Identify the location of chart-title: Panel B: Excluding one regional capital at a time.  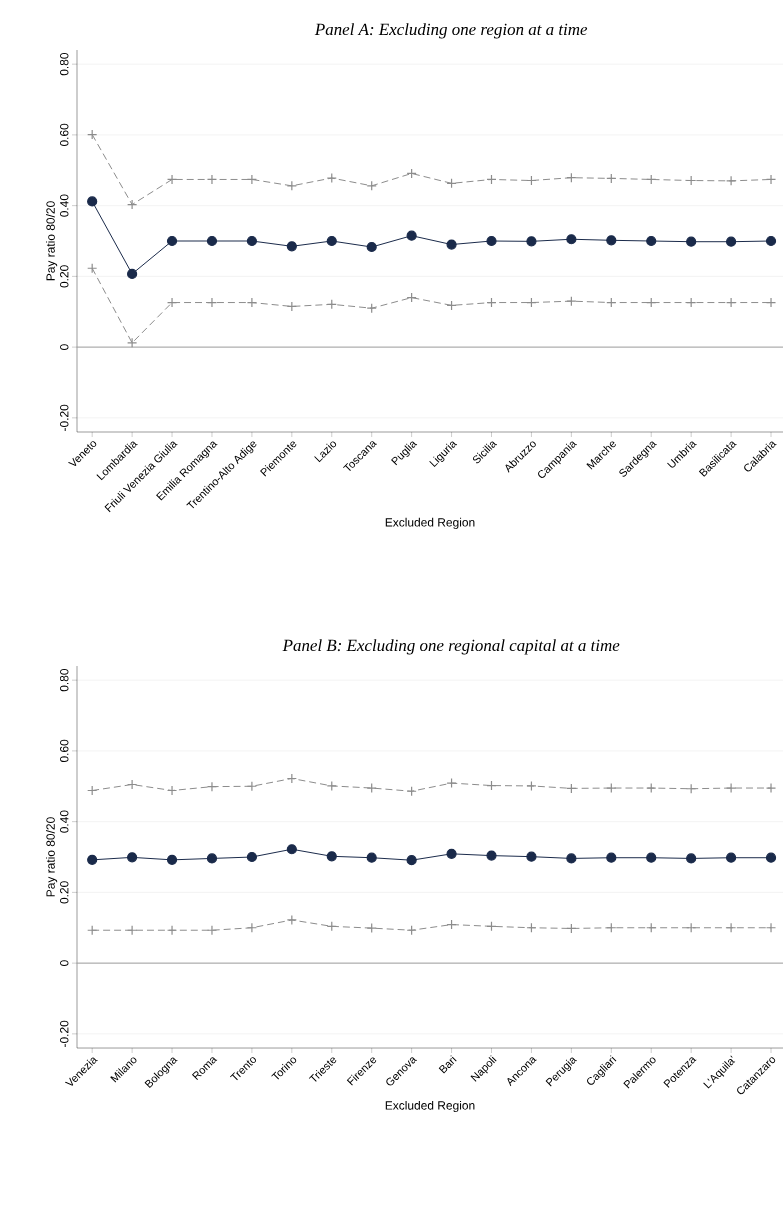
(451, 647).